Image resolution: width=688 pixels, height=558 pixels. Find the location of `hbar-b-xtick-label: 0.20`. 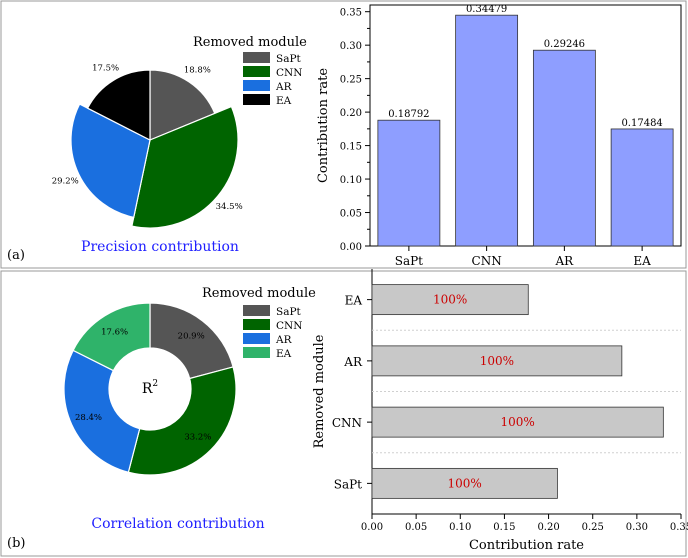

hbar-b-xtick-label: 0.20 is located at coordinates (548, 527).